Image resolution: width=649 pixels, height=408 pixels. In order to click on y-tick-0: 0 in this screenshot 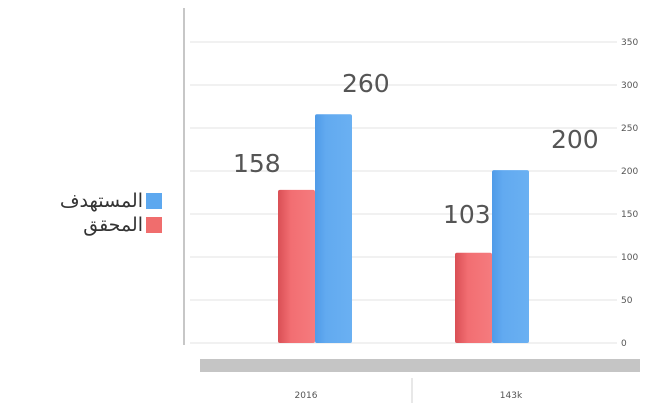, I will do `click(624, 344)`.